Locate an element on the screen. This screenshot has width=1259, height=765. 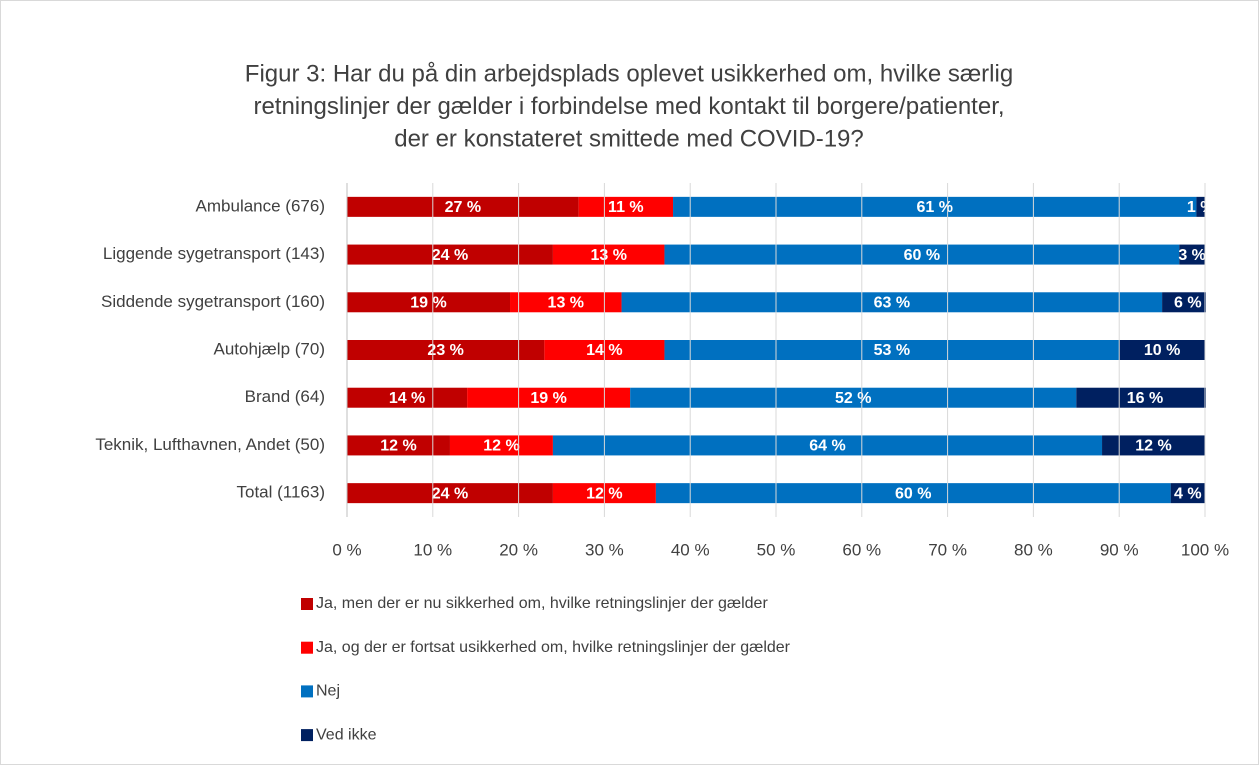
x-tick-label: 30 % is located at coordinates (604, 549).